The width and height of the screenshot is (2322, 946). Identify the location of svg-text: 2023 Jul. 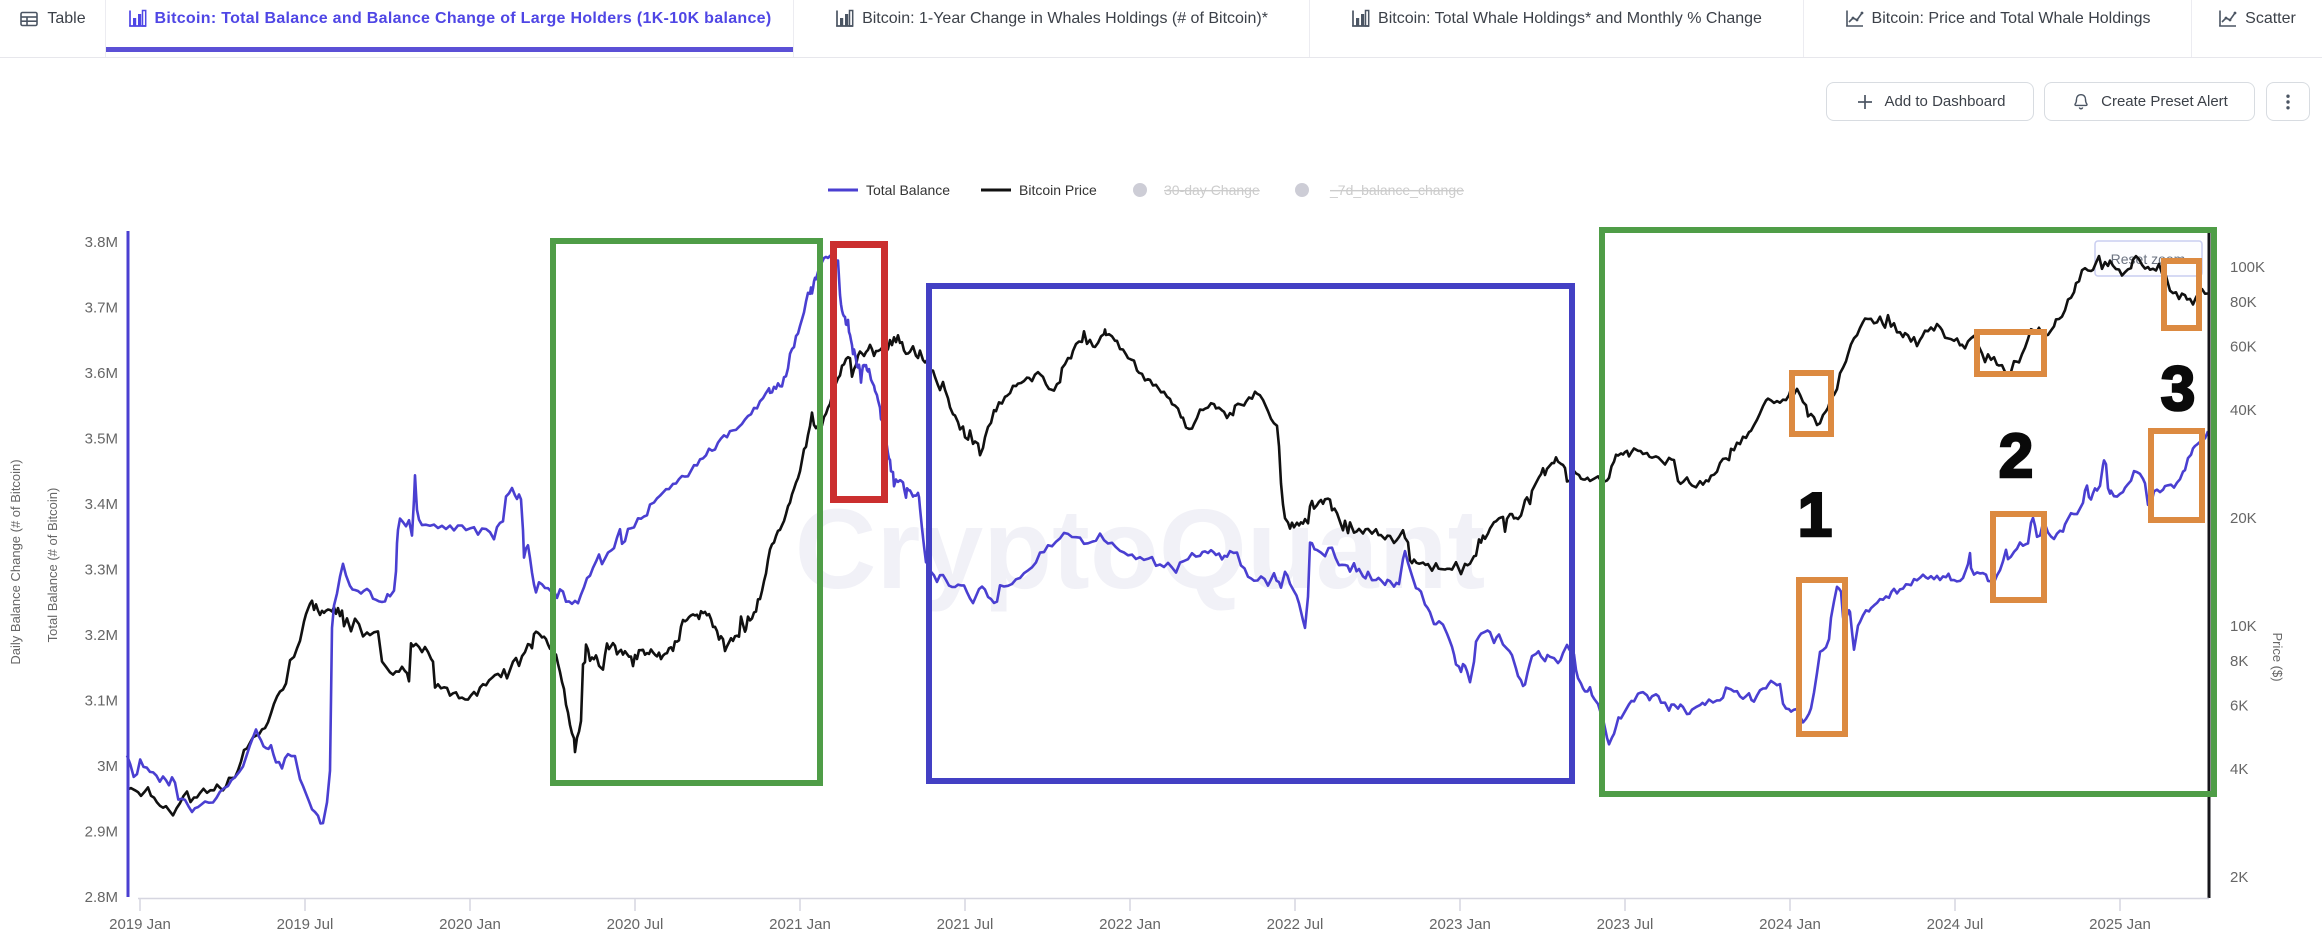
(1625, 924).